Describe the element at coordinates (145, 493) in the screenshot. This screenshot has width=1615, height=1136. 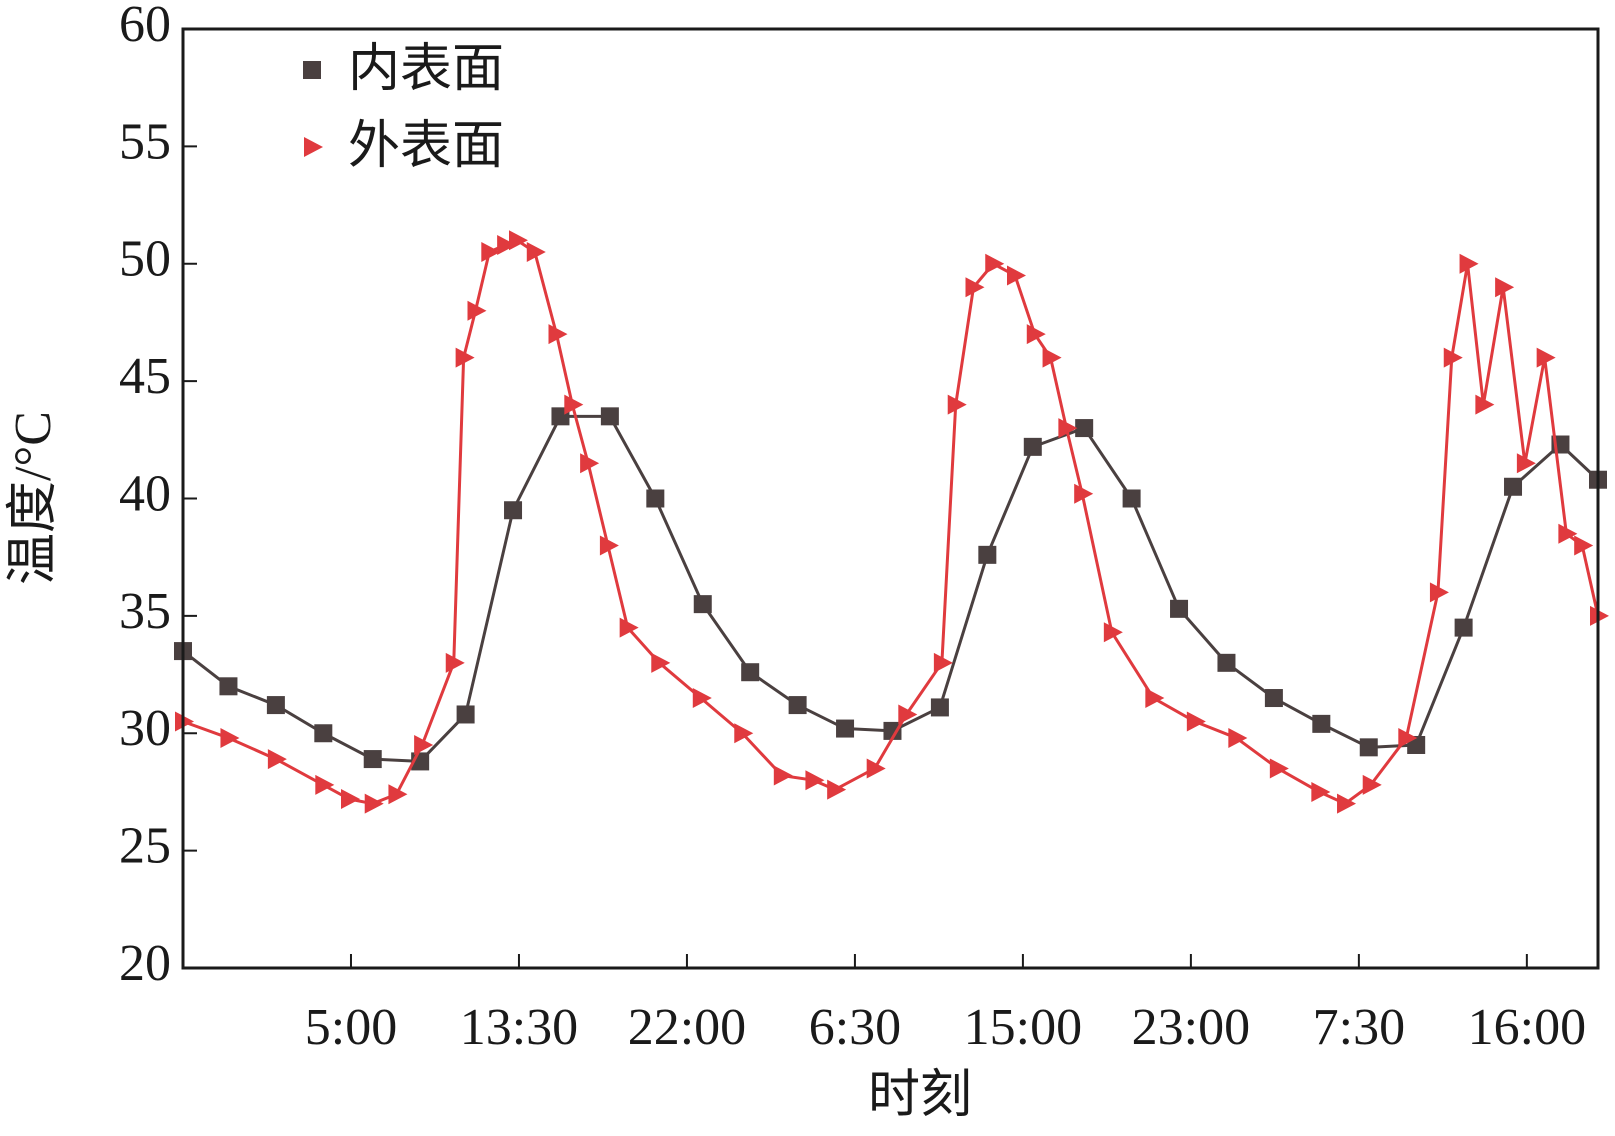
I see `y-tick-label: 40` at that location.